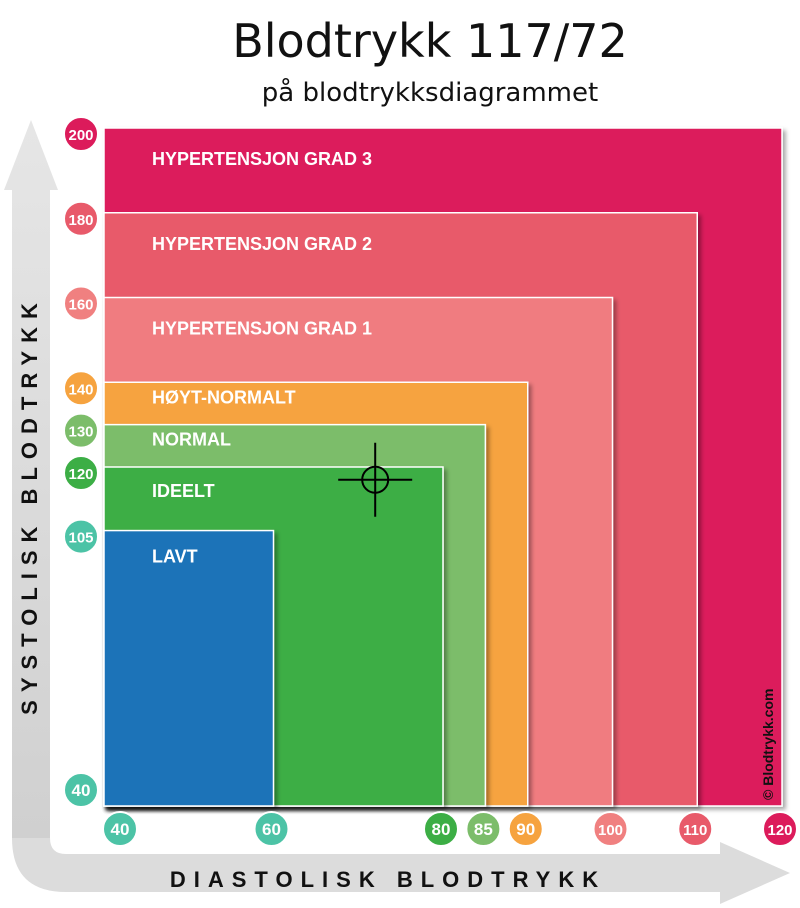 The image size is (800, 908). What do you see at coordinates (29, 505) in the screenshot?
I see `y-axis-label: SYSTOLISK BLODTRYKK` at bounding box center [29, 505].